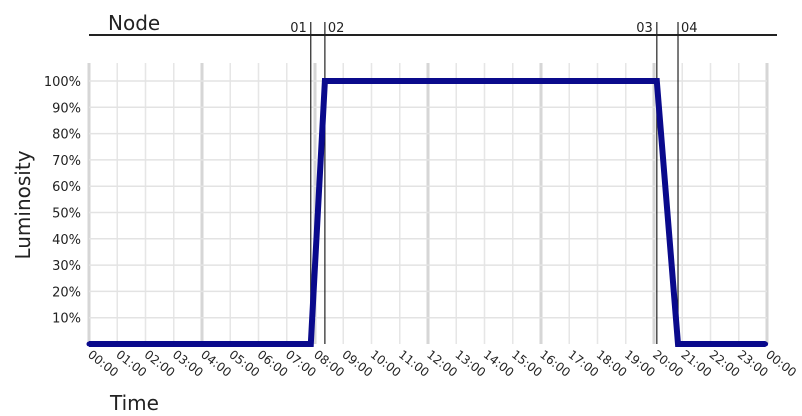 This screenshot has width=802, height=416. I want to click on y-tick-label: 50%, so click(66, 214).